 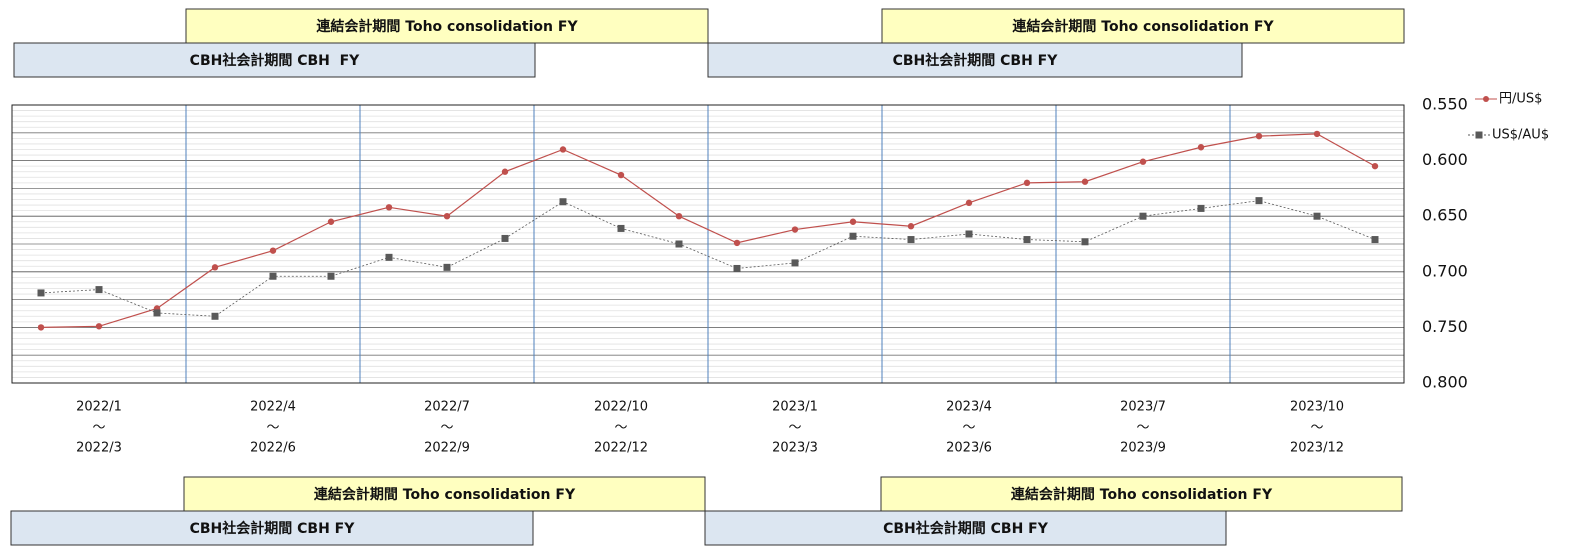 I want to click on x-tick-label: 2023/4, so click(x=969, y=407).